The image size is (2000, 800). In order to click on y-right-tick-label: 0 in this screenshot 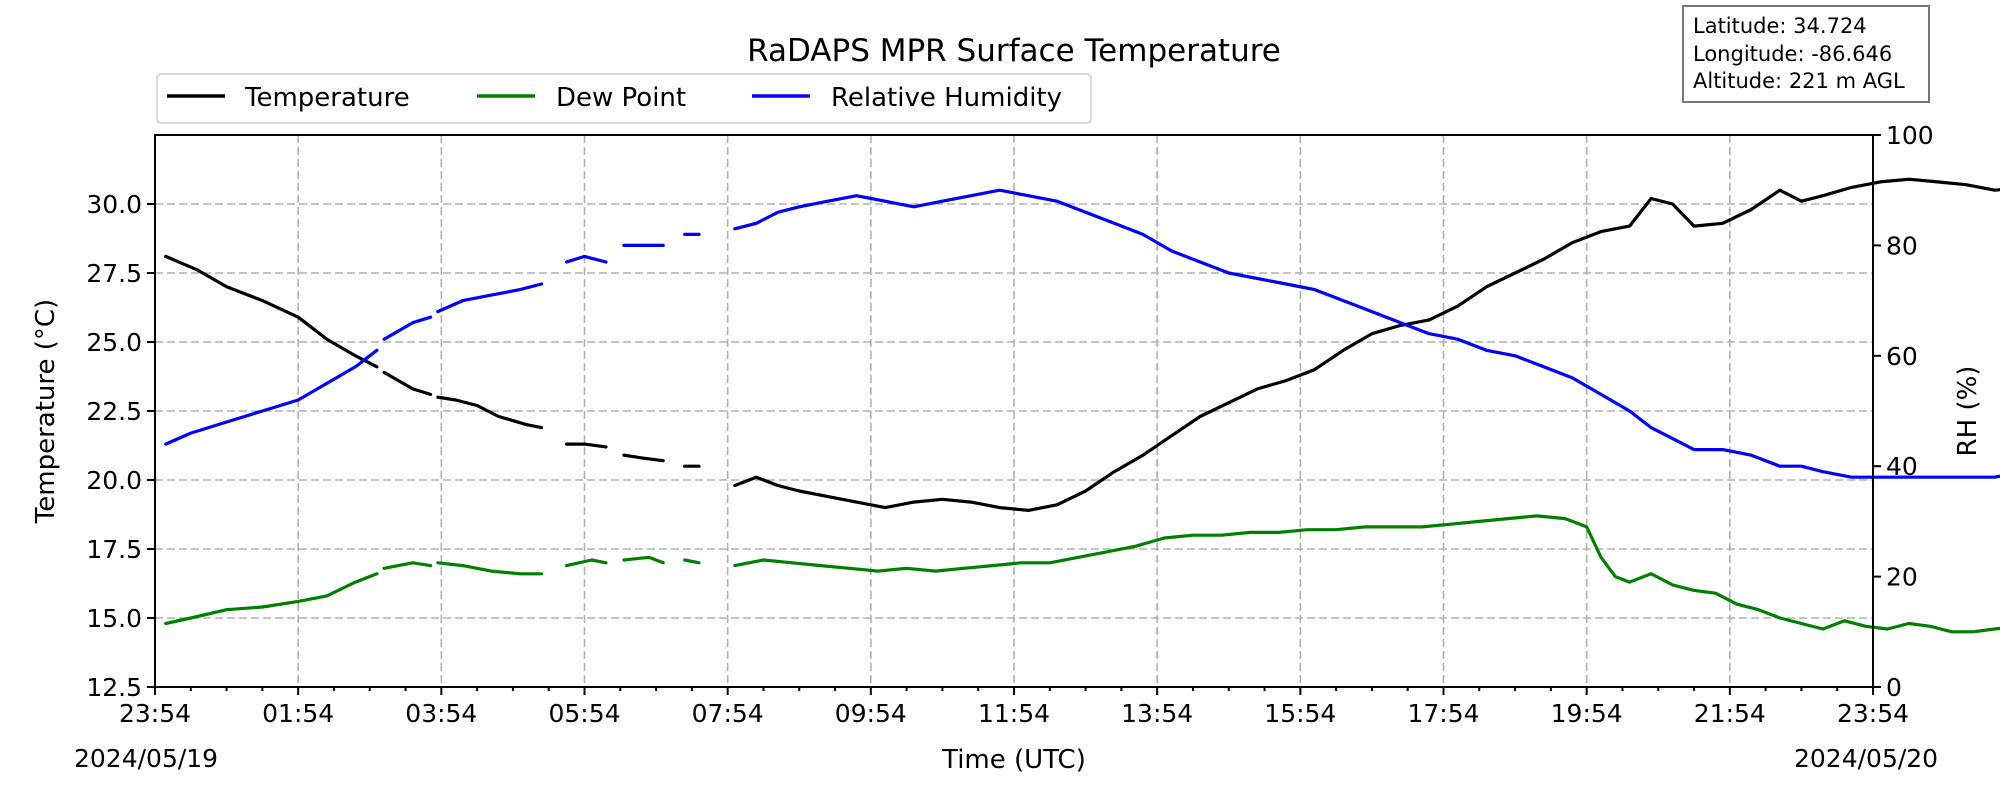, I will do `click(1894, 687)`.